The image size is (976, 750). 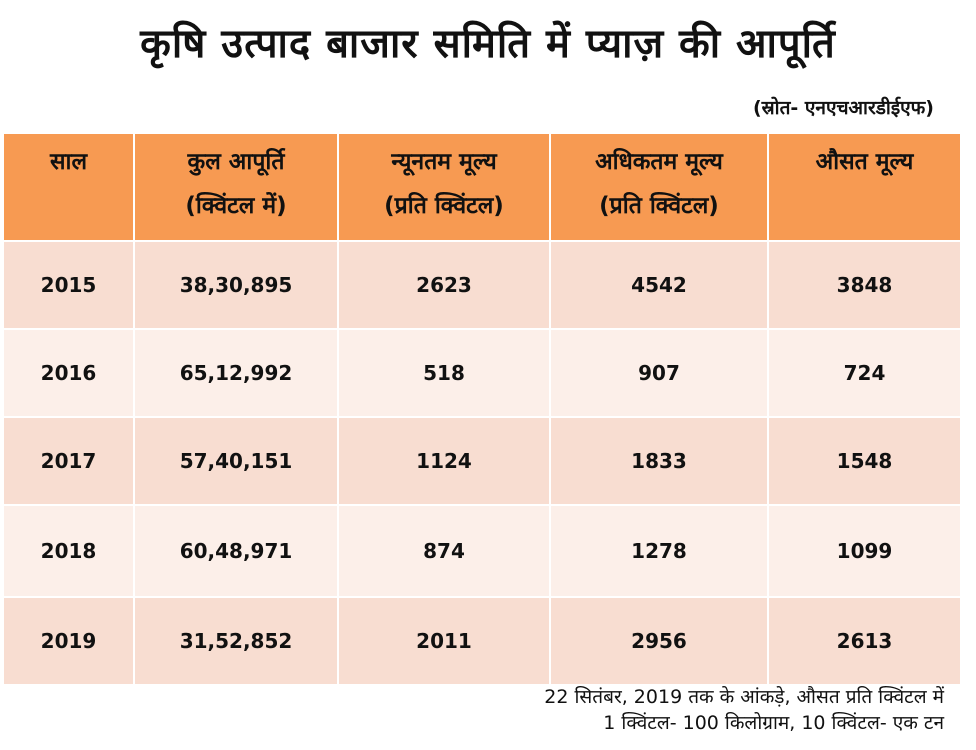 I want to click on table-row: 2019 31,52,852 2011 2956 2613, so click(x=482, y=641).